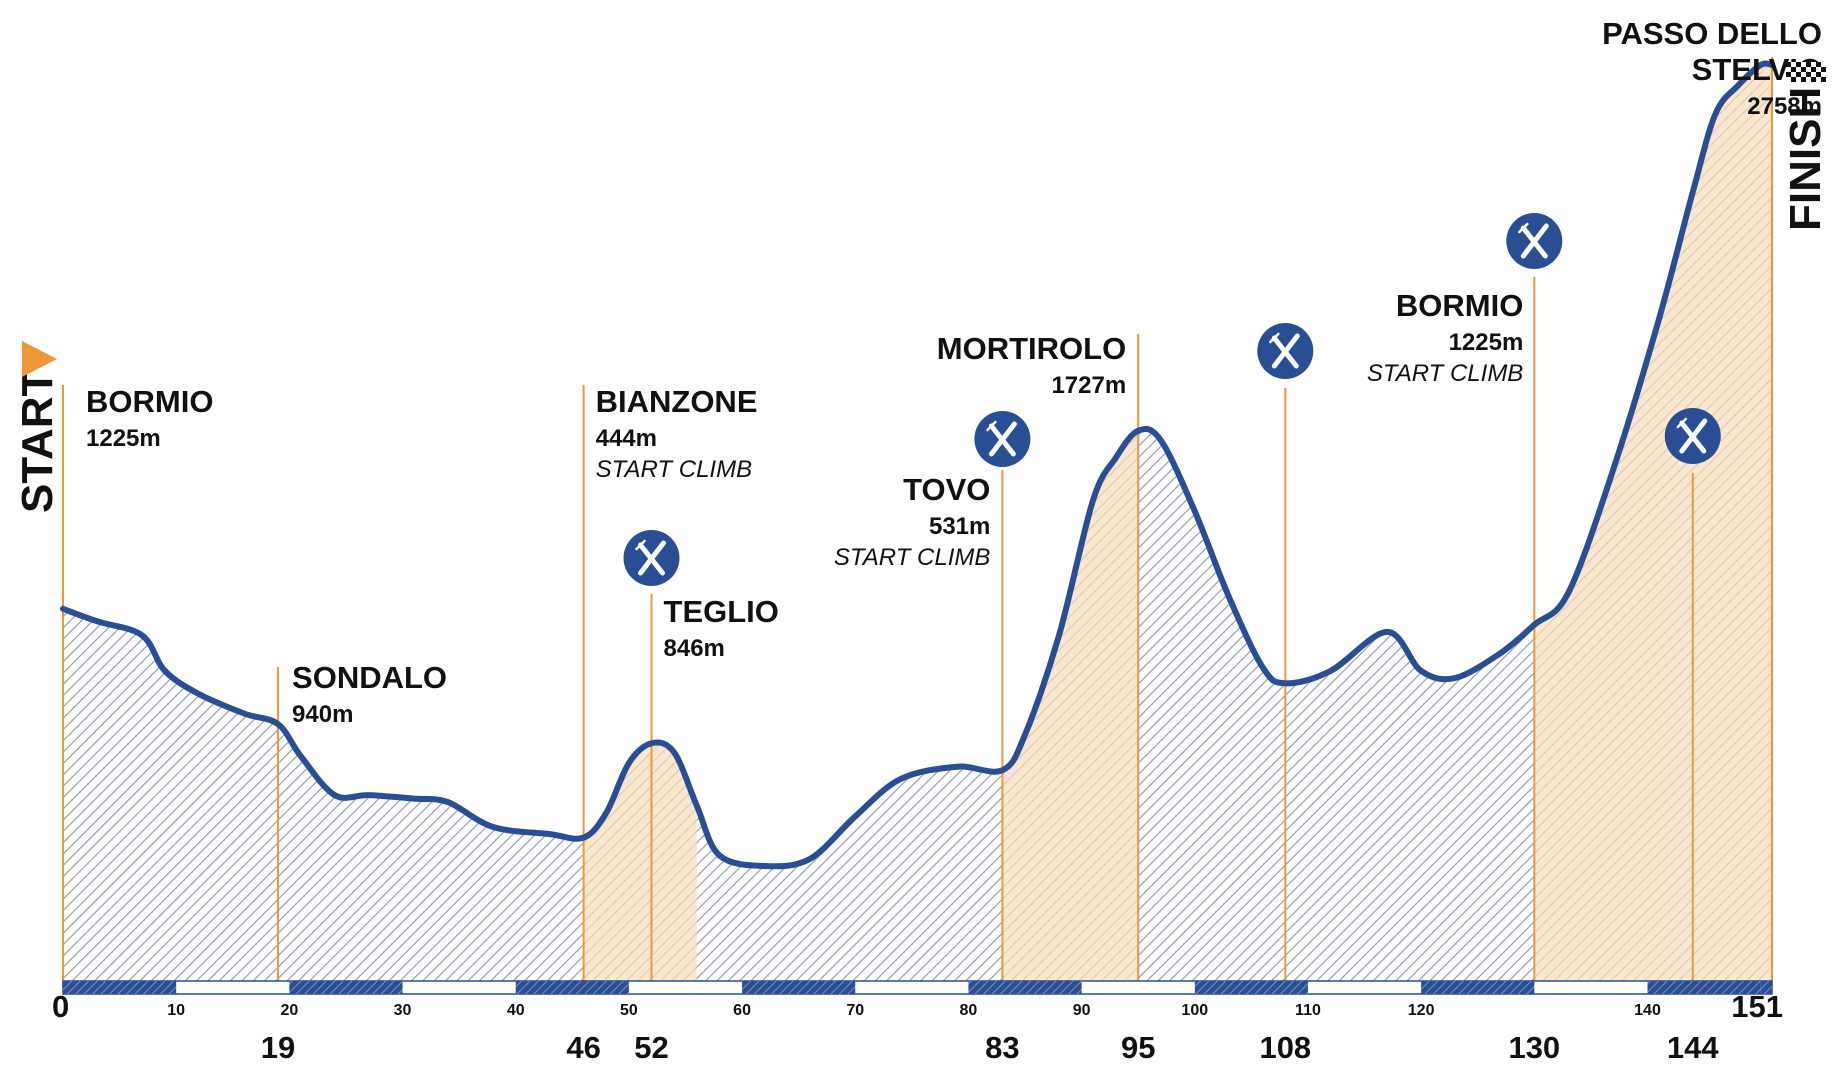 The width and height of the screenshot is (1832, 1085). Describe the element at coordinates (516, 1010) in the screenshot. I see `minor-tick-label: 40` at that location.